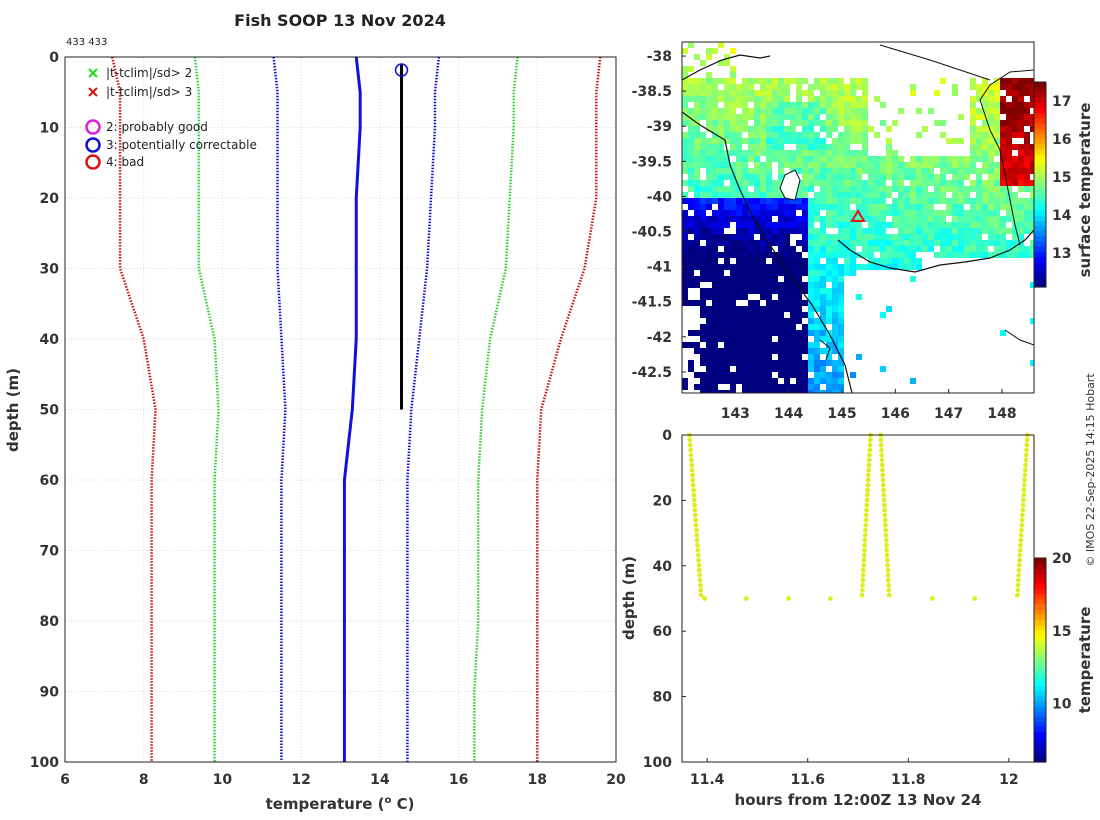 The image size is (1100, 820). I want to click on map-x-tick-label: 148, so click(1001, 414).